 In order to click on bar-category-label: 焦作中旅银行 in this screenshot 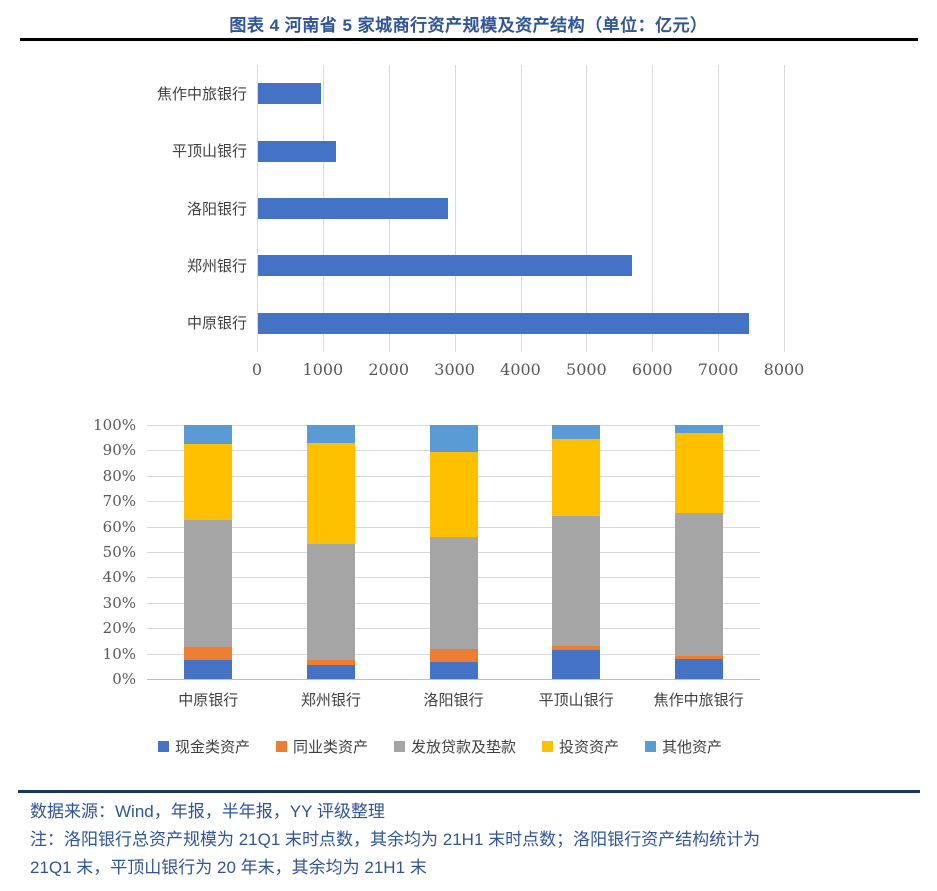, I will do `click(201, 93)`.